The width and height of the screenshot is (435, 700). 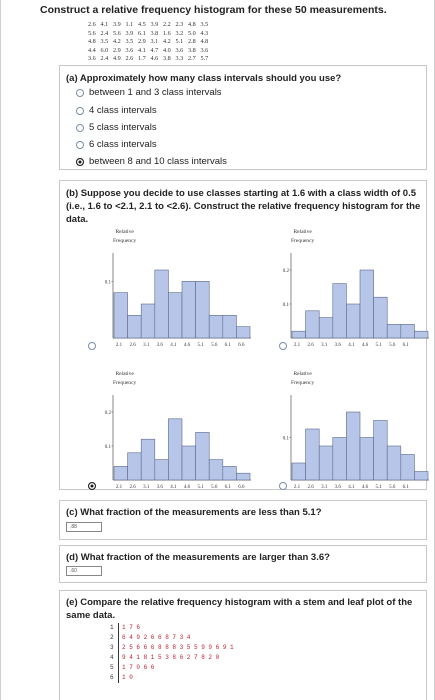 What do you see at coordinates (84, 571) in the screenshot?
I see `part-d-answer-input: .60` at bounding box center [84, 571].